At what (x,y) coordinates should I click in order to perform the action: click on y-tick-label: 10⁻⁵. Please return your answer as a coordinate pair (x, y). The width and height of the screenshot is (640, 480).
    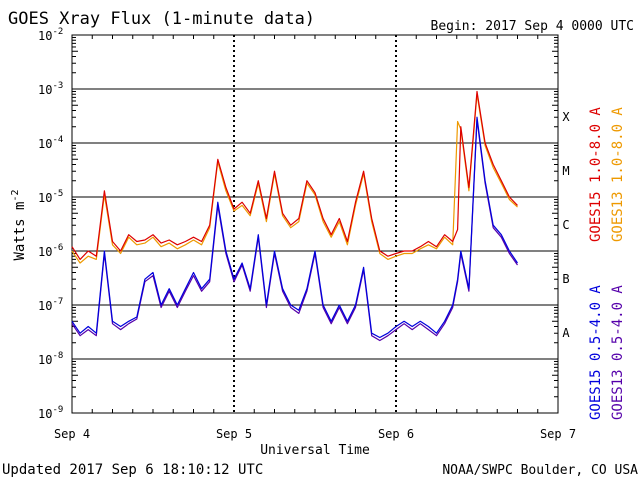
    Looking at the image, I should click on (50, 197).